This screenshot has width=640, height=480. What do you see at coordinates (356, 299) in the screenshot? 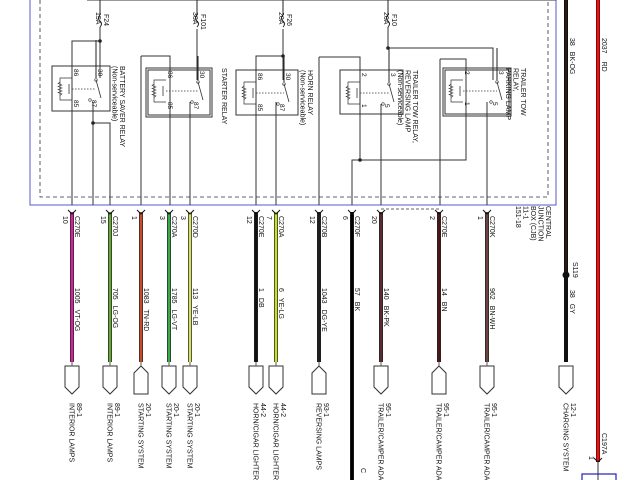
I see `circuit-label-line: 57 BK` at bounding box center [356, 299].